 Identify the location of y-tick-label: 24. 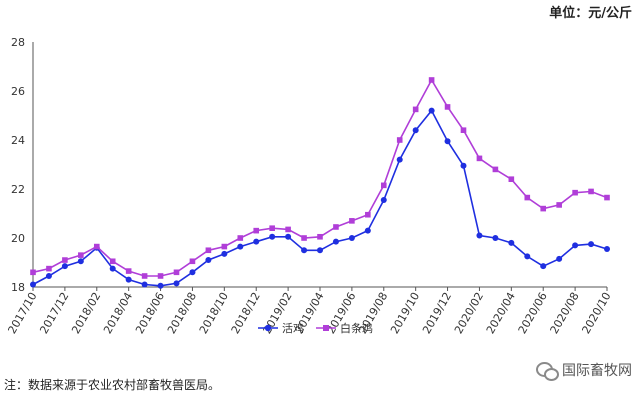
(18, 140).